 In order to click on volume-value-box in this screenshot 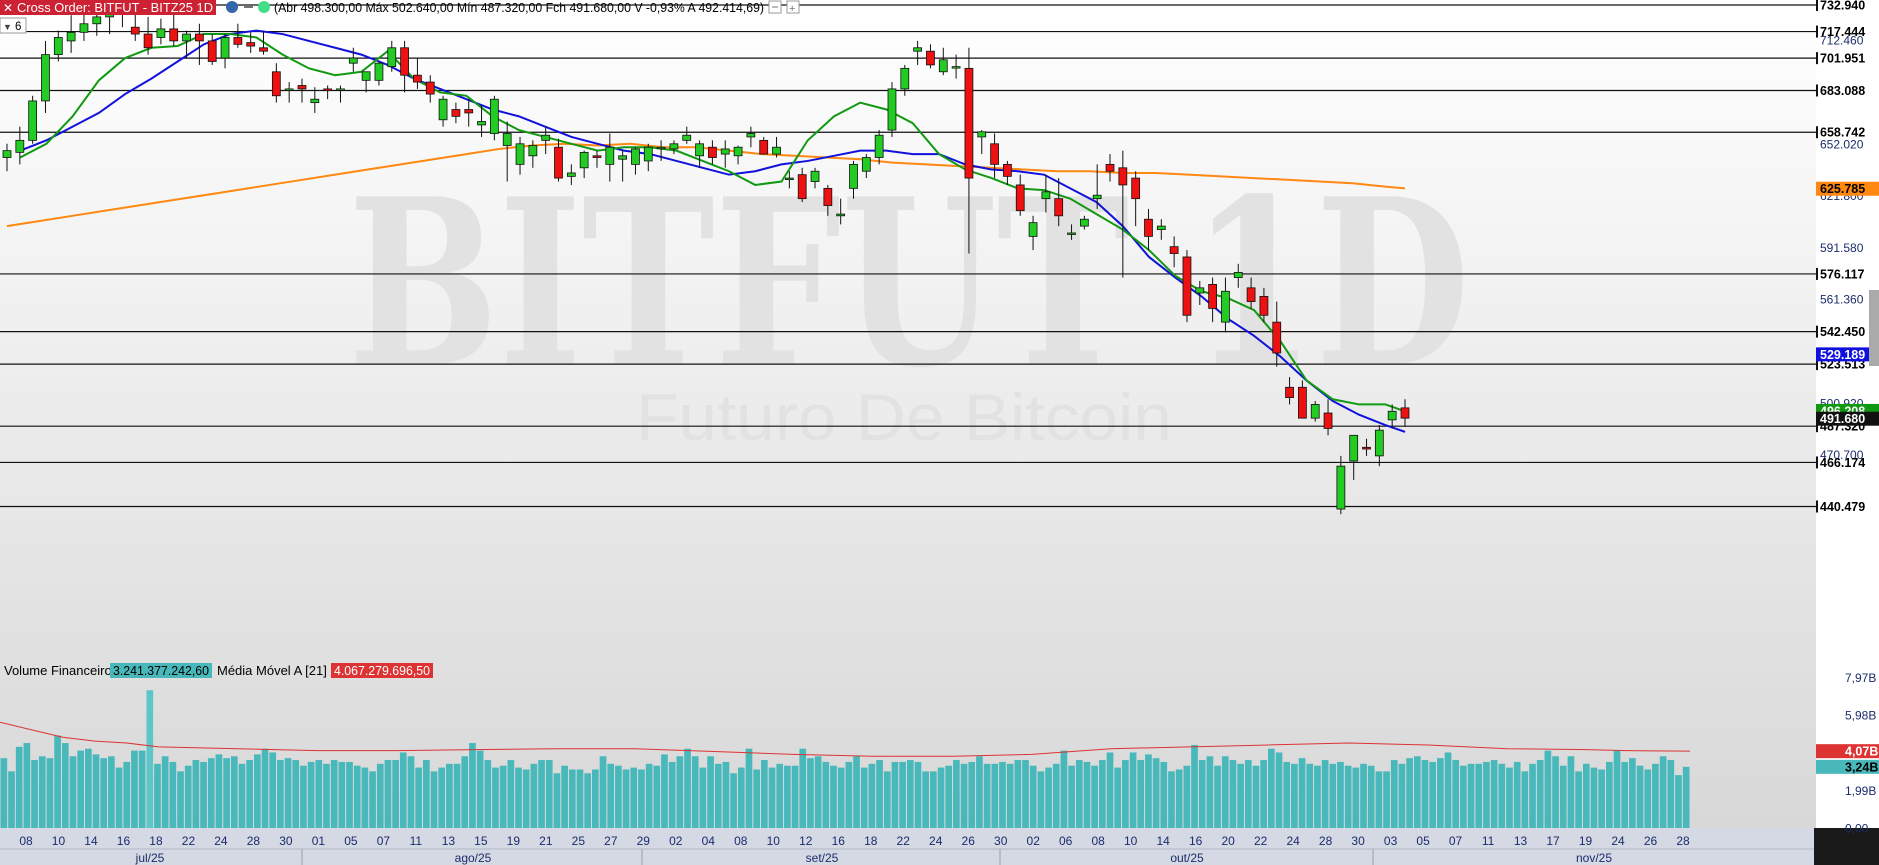, I will do `click(161, 670)`.